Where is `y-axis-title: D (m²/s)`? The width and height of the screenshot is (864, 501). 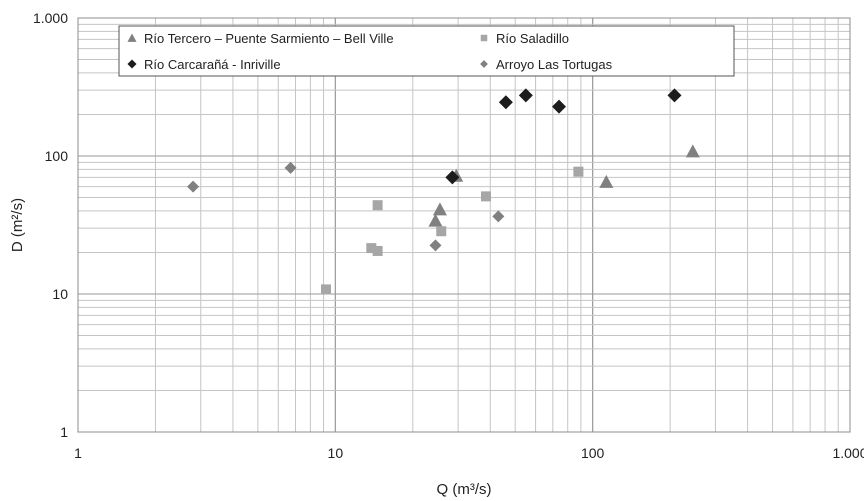
y-axis-title: D (m²/s) is located at coordinates (17, 225).